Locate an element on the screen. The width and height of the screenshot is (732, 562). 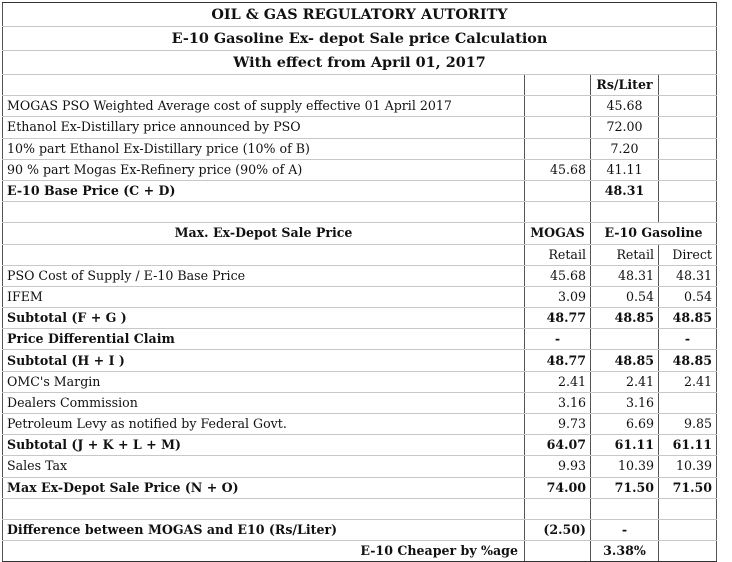
cheaper-label: E-10 Cheaper by %age is located at coordinates (263, 551).